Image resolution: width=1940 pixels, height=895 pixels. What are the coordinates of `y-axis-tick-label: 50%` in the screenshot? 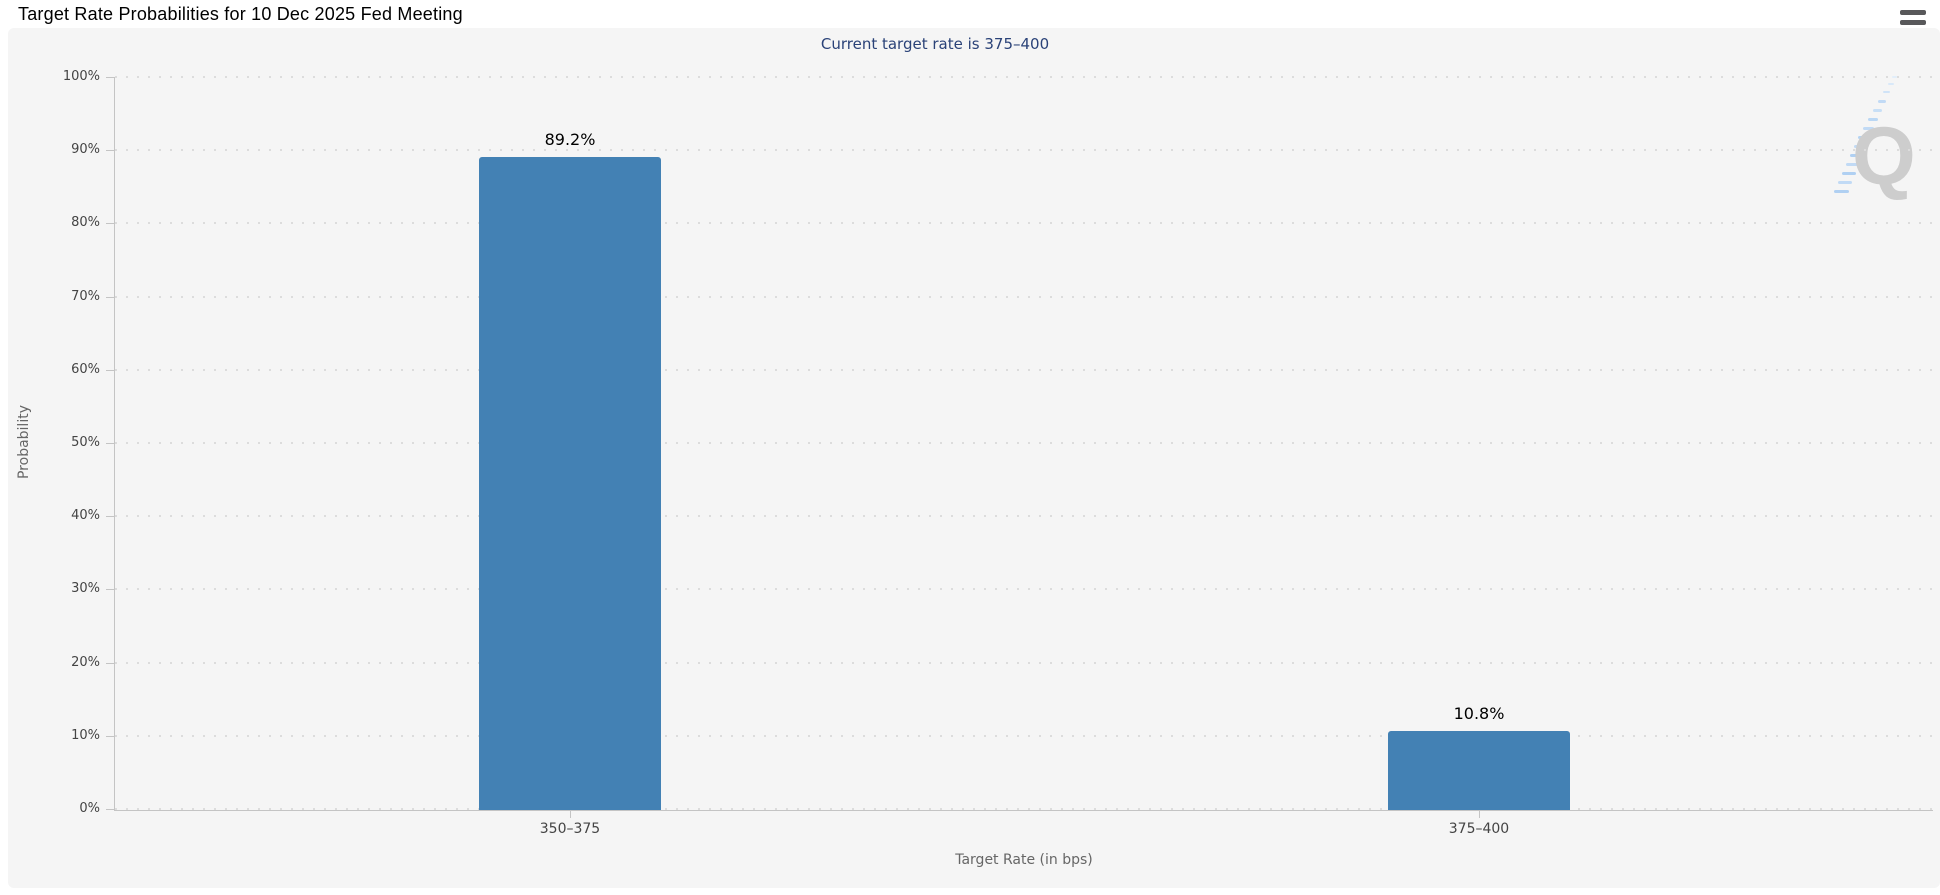 It's located at (85, 442).